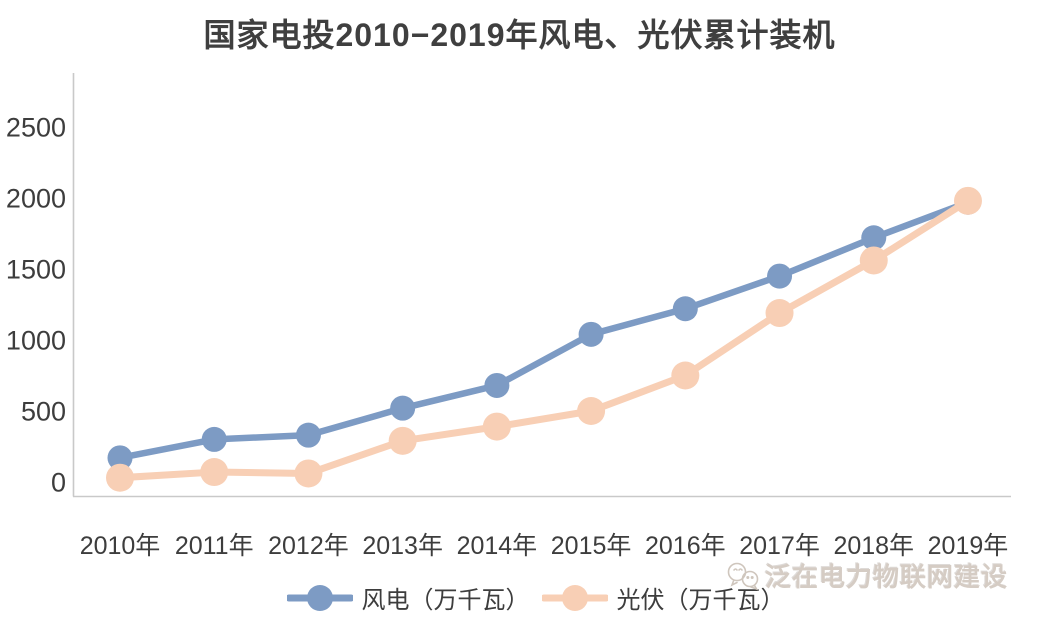 This screenshot has width=1039, height=620. Describe the element at coordinates (308, 546) in the screenshot. I see `x-tick-label: 2012年` at that location.